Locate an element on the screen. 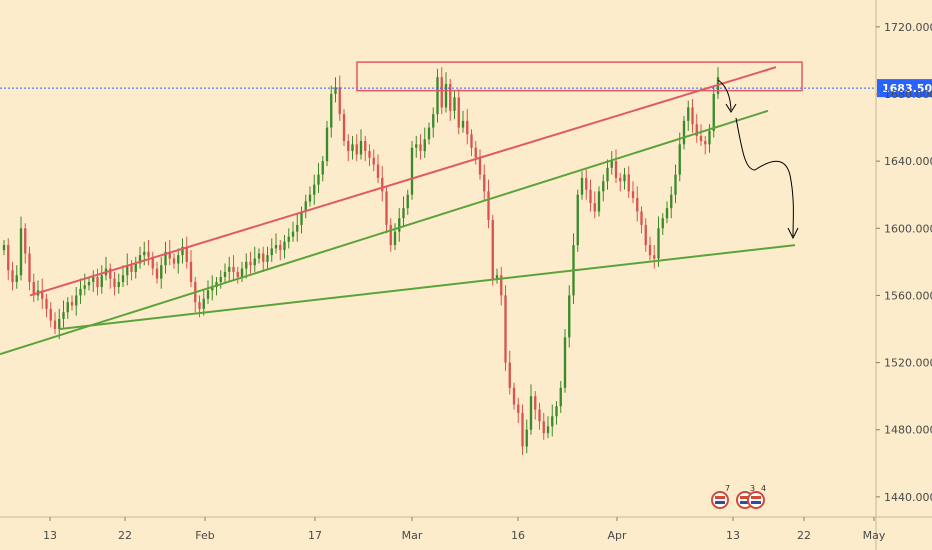  current-price-tag is located at coordinates (904, 88).